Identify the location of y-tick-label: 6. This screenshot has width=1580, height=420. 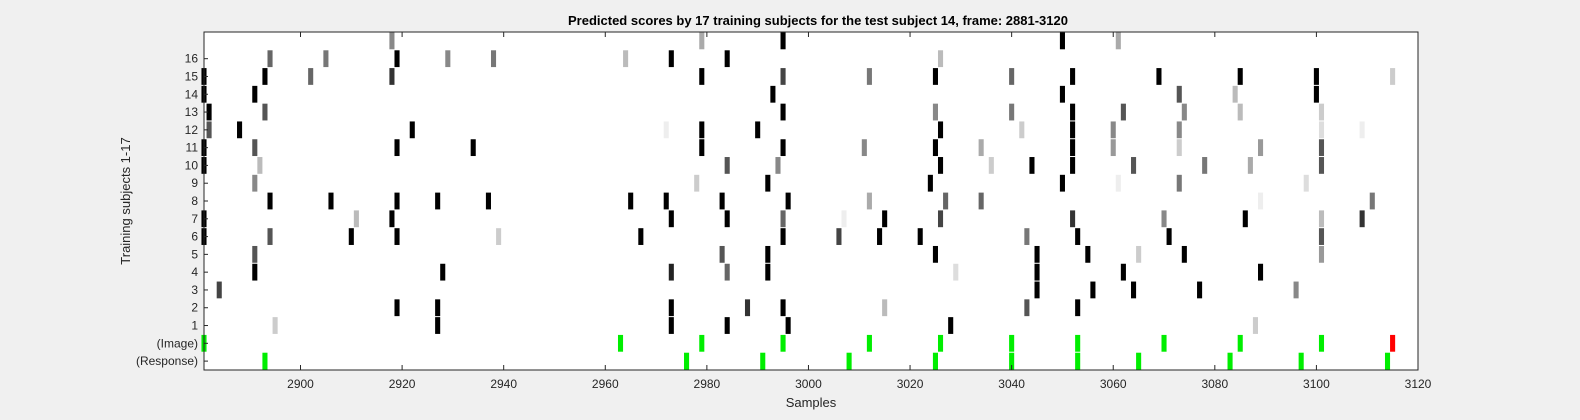
(194, 237).